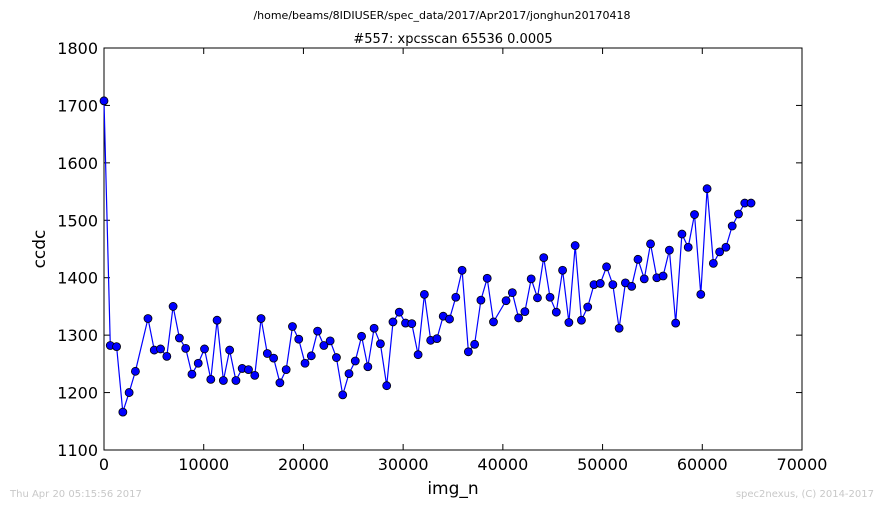 The image size is (884, 513). What do you see at coordinates (77, 48) in the screenshot?
I see `y-tick-label: 1800` at bounding box center [77, 48].